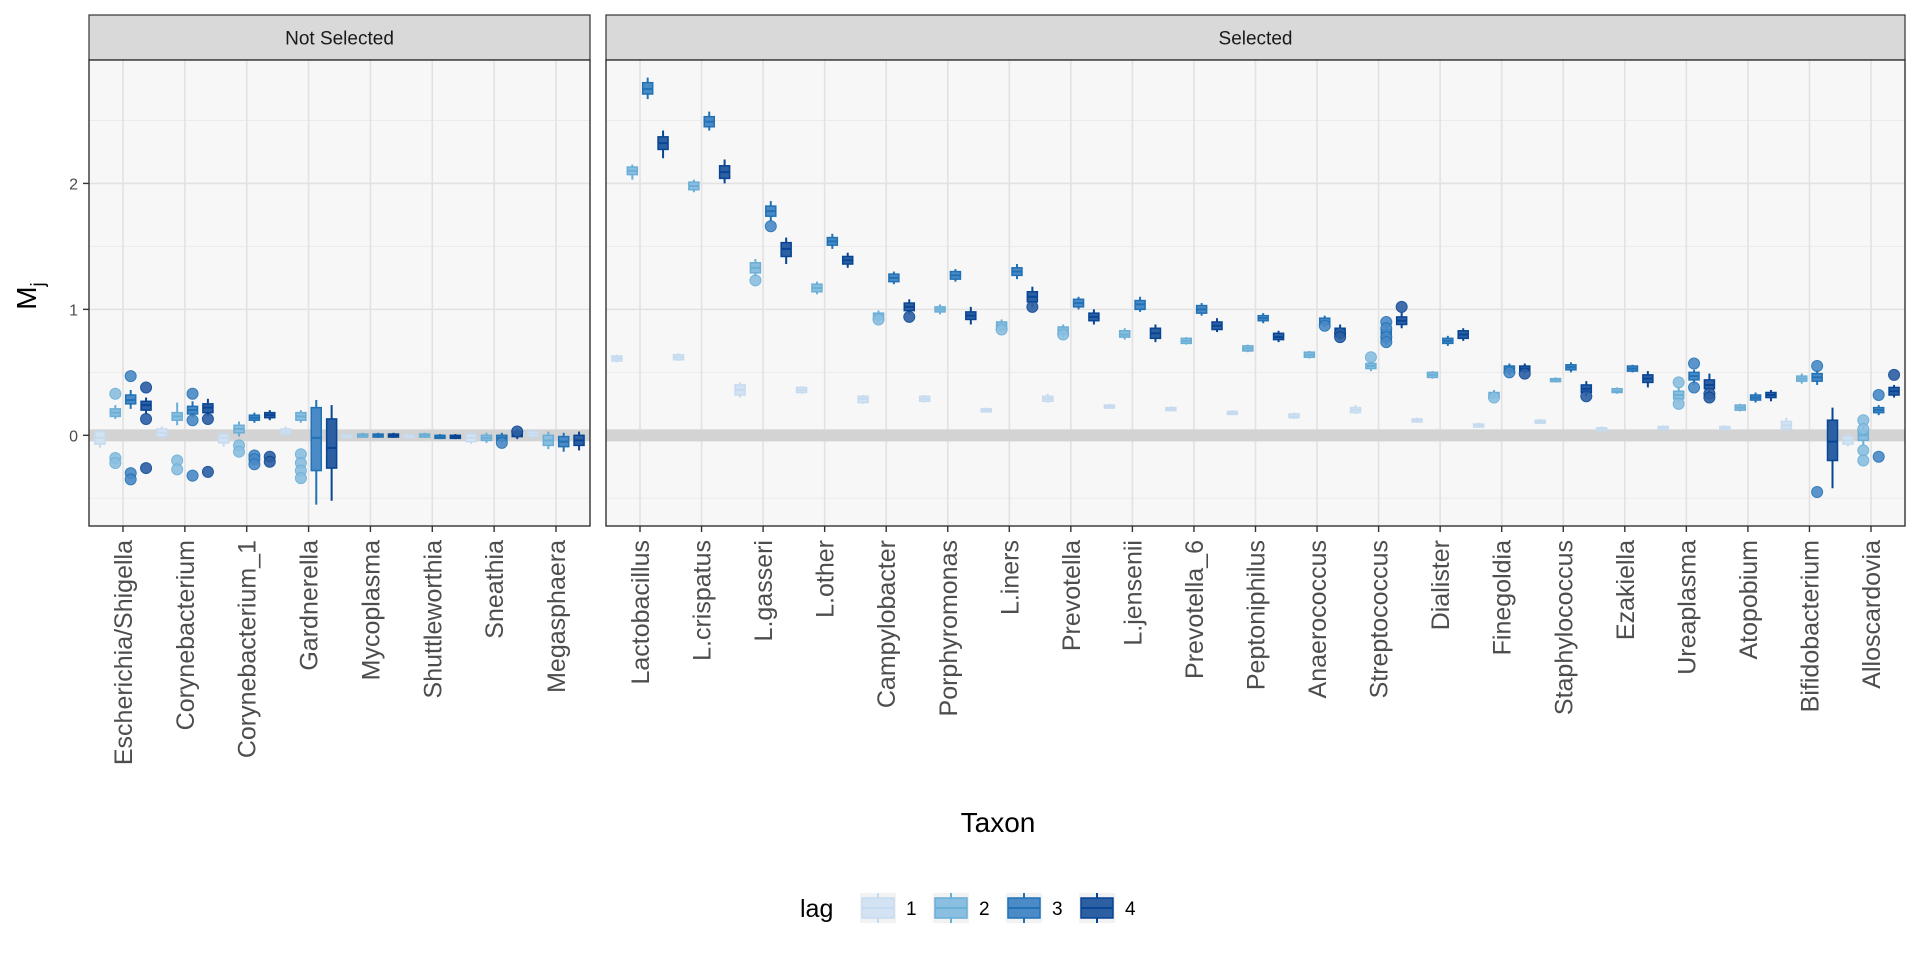  I want to click on y-axis-title: Mj, so click(30, 296).